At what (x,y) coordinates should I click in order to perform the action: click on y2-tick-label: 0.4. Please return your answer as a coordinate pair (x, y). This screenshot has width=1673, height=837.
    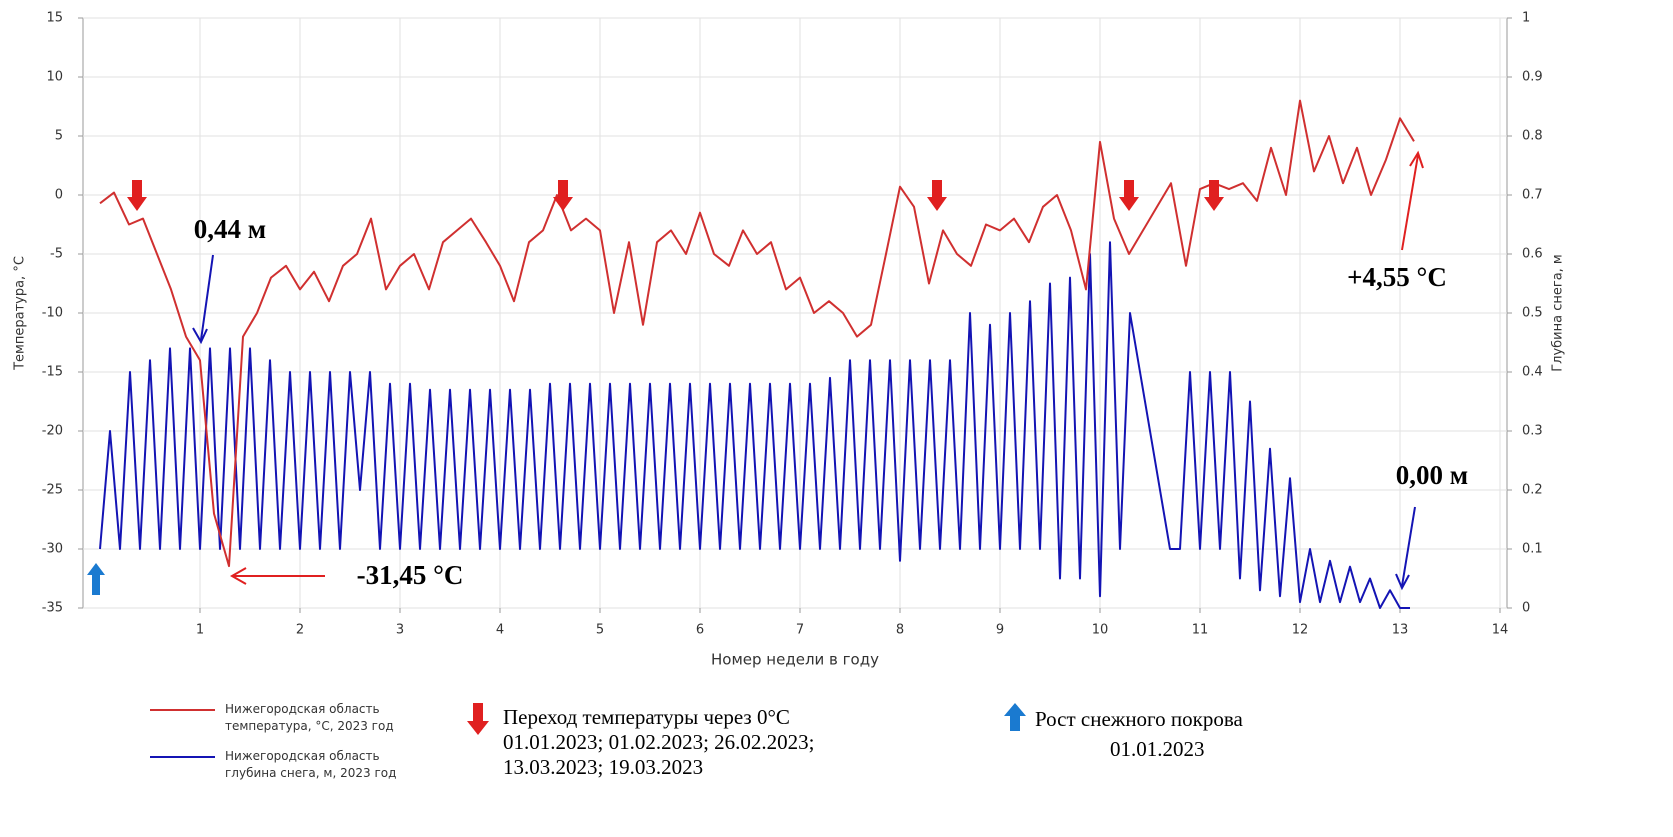
    Looking at the image, I should click on (1532, 372).